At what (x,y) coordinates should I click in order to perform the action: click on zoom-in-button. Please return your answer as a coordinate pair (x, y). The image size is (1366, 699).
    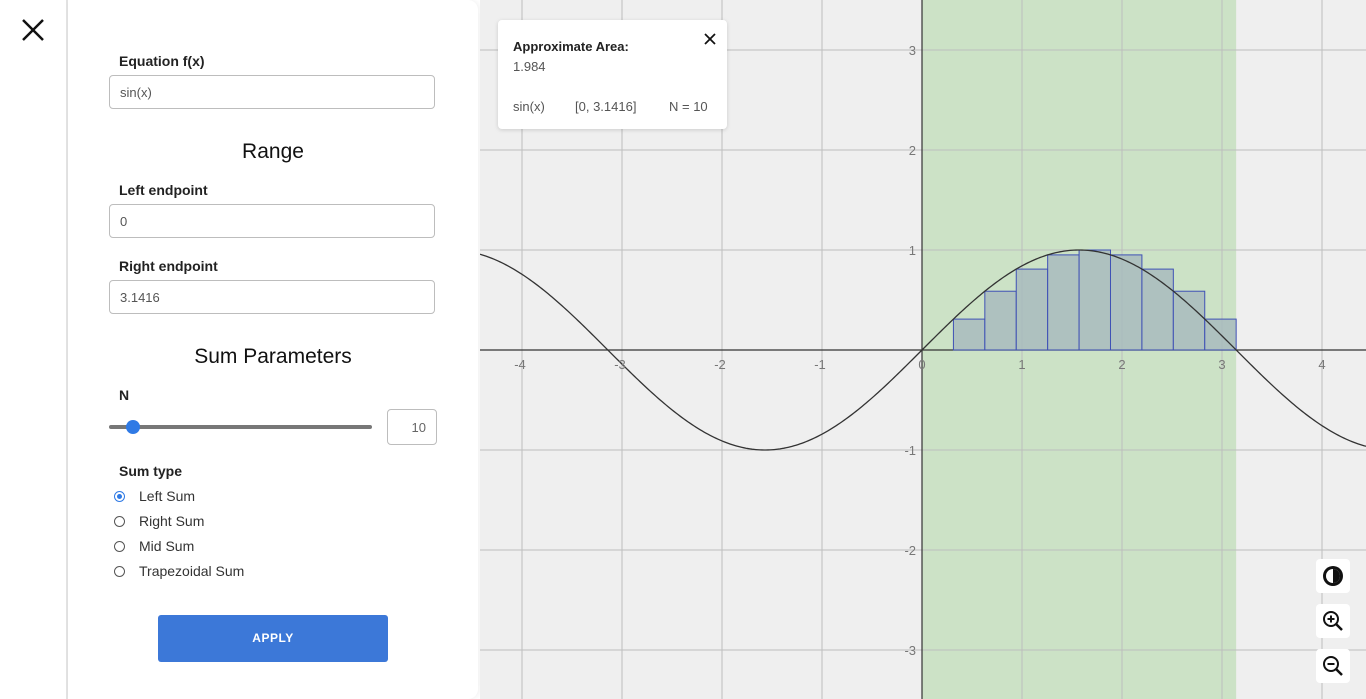
    Looking at the image, I should click on (1333, 621).